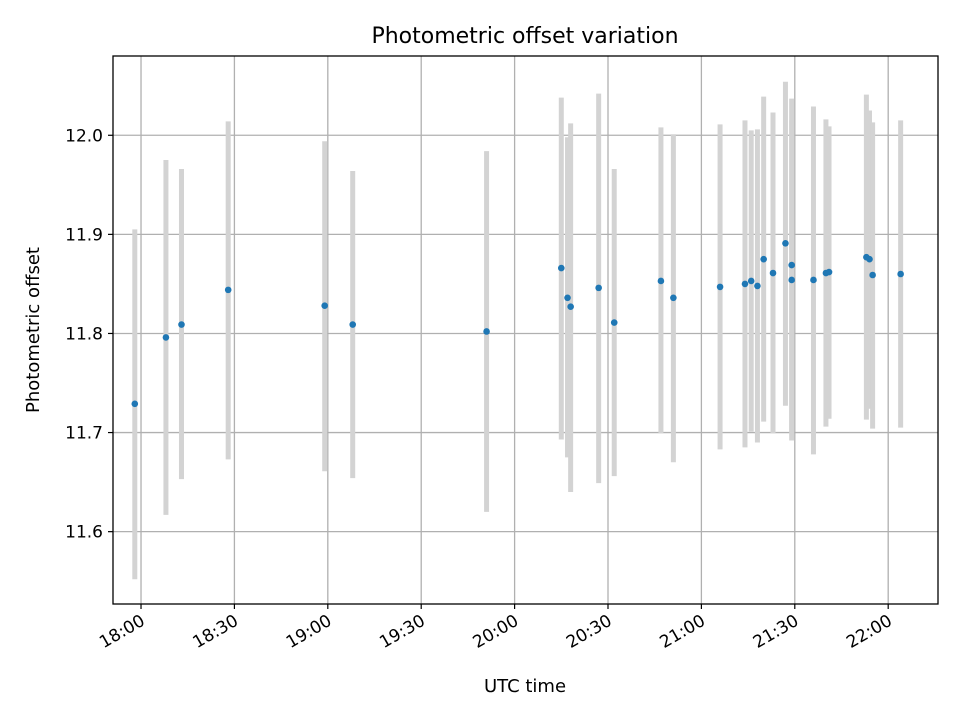 The width and height of the screenshot is (960, 720). What do you see at coordinates (309, 632) in the screenshot?
I see `x-tick-label: 19:00` at bounding box center [309, 632].